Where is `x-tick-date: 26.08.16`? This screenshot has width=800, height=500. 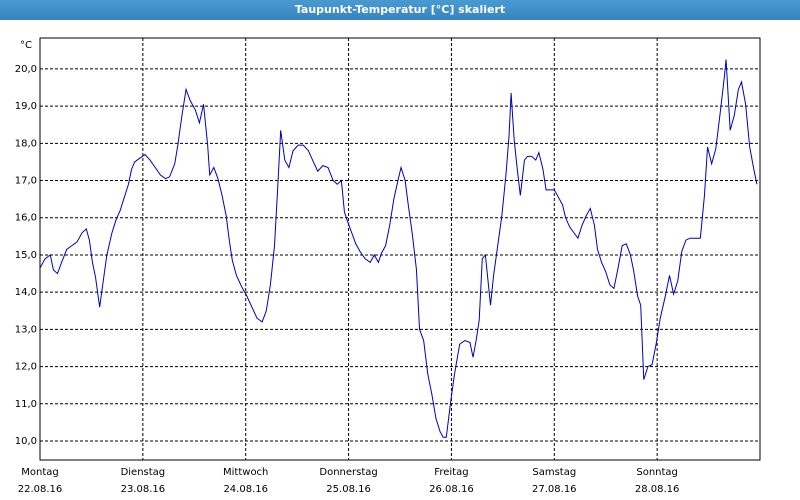 x-tick-date: 26.08.16 is located at coordinates (451, 489).